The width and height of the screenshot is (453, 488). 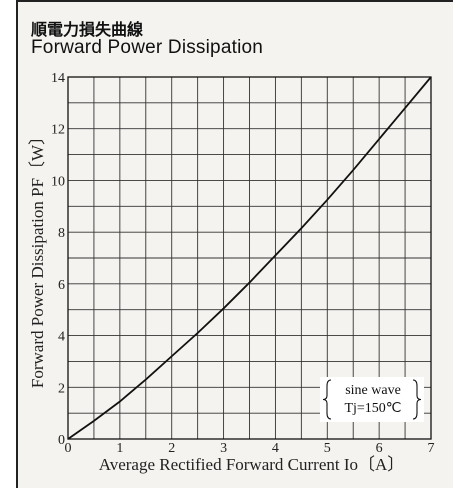 I want to click on x-tick-label: 3, so click(x=223, y=448).